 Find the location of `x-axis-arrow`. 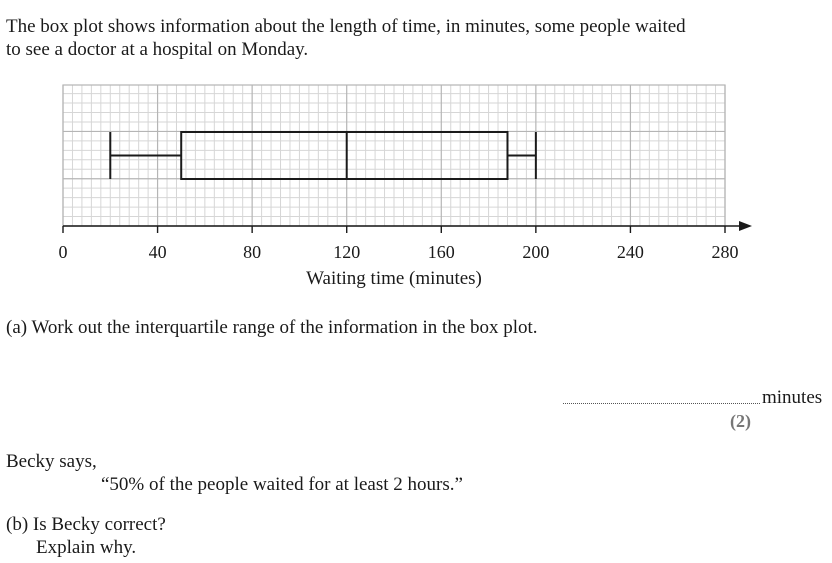

x-axis-arrow is located at coordinates (745, 226).